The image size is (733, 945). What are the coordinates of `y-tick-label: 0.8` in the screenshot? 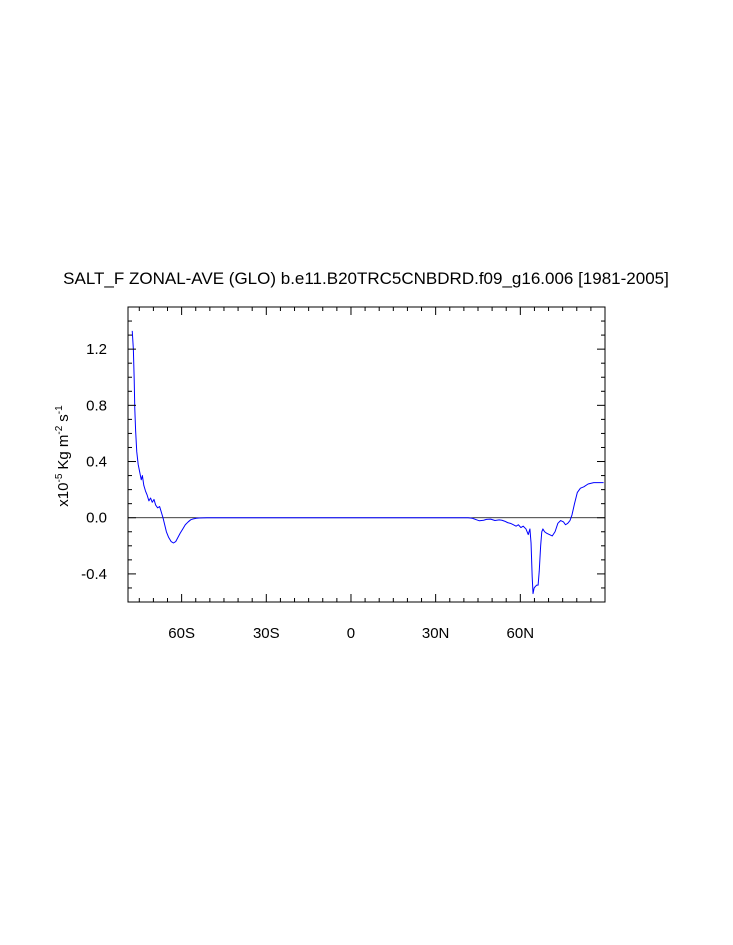 It's located at (96, 405).